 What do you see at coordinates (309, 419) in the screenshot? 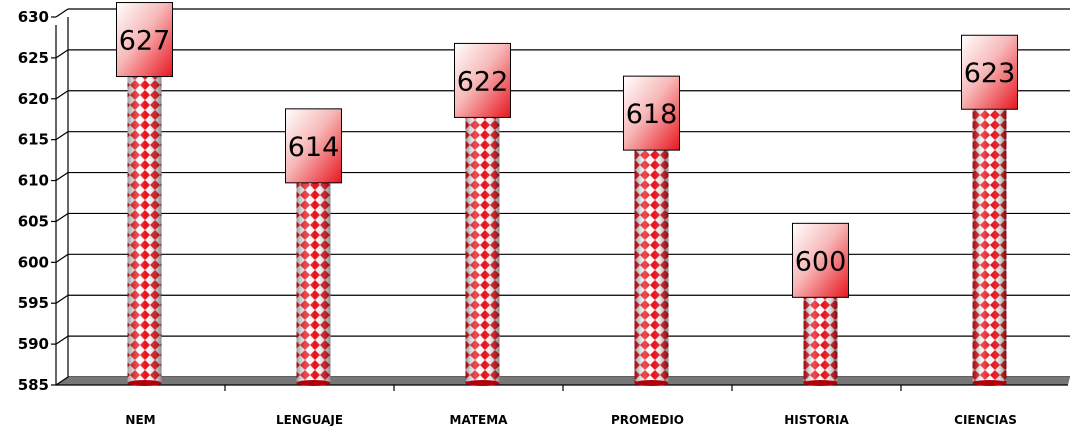
I see `x-category-label: LENGUAJE` at bounding box center [309, 419].